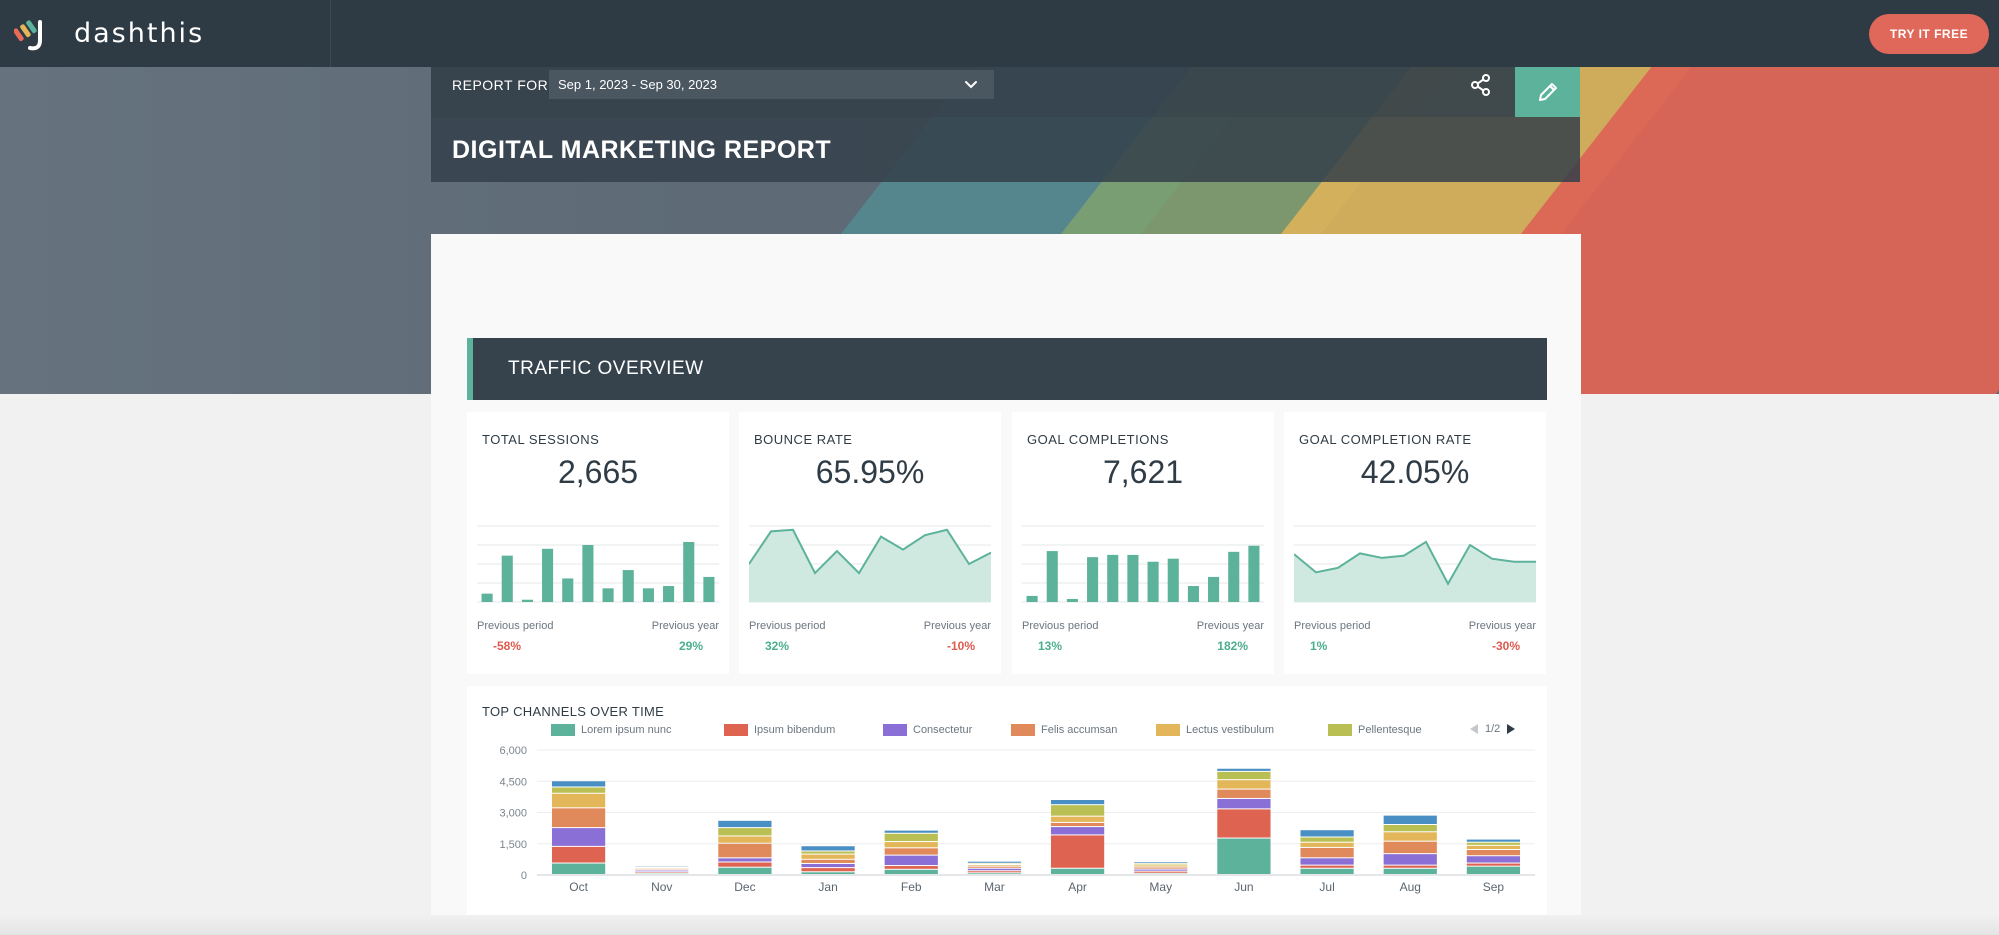  What do you see at coordinates (1511, 729) in the screenshot?
I see `chevron-right-icon` at bounding box center [1511, 729].